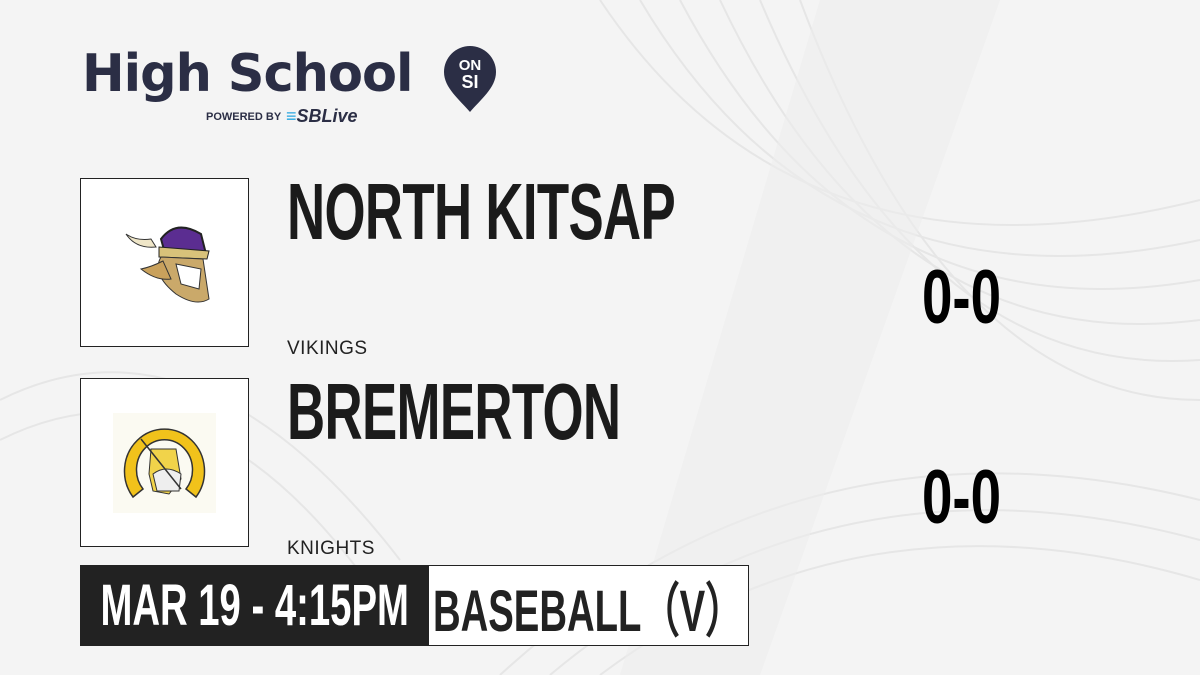  What do you see at coordinates (481, 211) in the screenshot?
I see `home-team-name: NORTH KITSAP` at bounding box center [481, 211].